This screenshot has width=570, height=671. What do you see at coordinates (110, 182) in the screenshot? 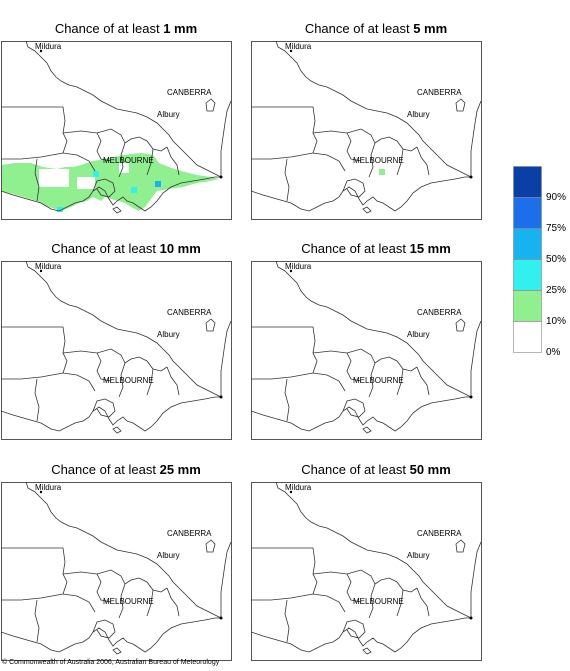
I see `rain-area-10pct` at bounding box center [110, 182].